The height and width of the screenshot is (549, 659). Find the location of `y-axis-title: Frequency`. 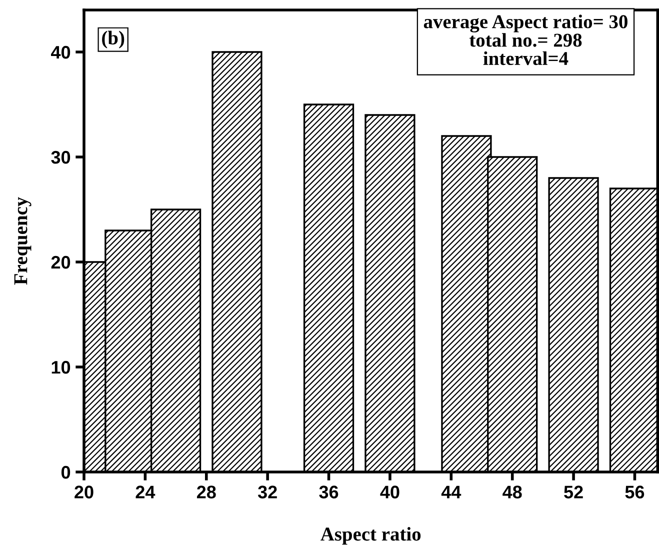

y-axis-title: Frequency is located at coordinates (23, 241).